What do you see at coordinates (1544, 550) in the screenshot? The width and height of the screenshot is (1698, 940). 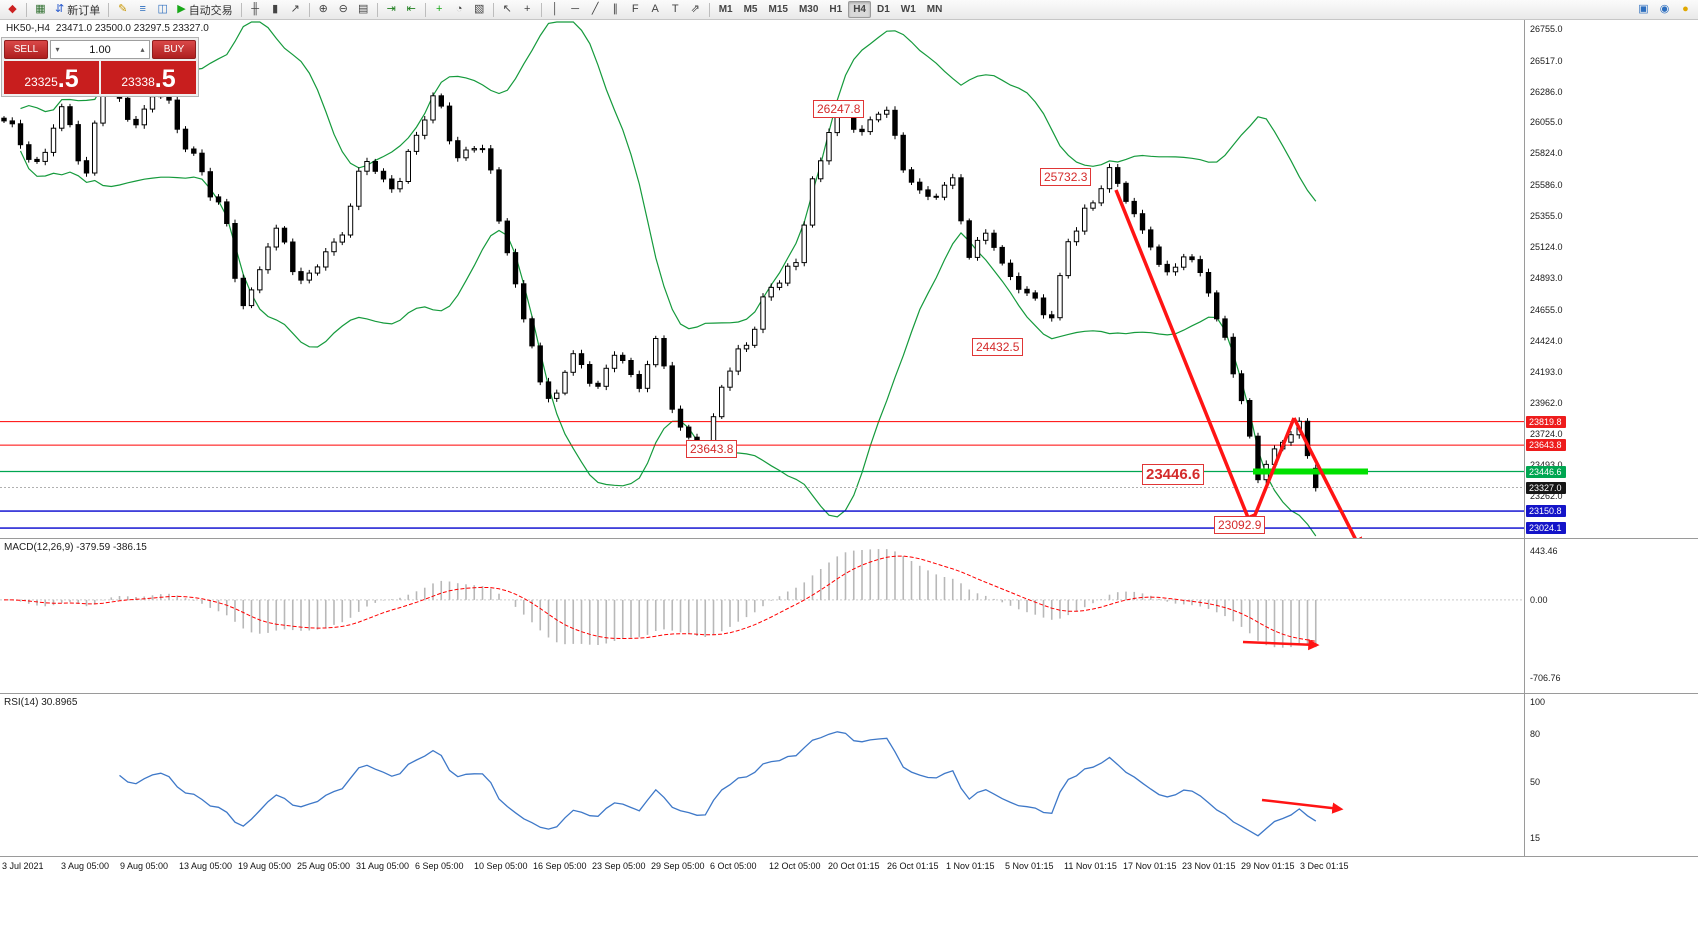 I see `macd-axis-label: 443.46` at bounding box center [1544, 550].